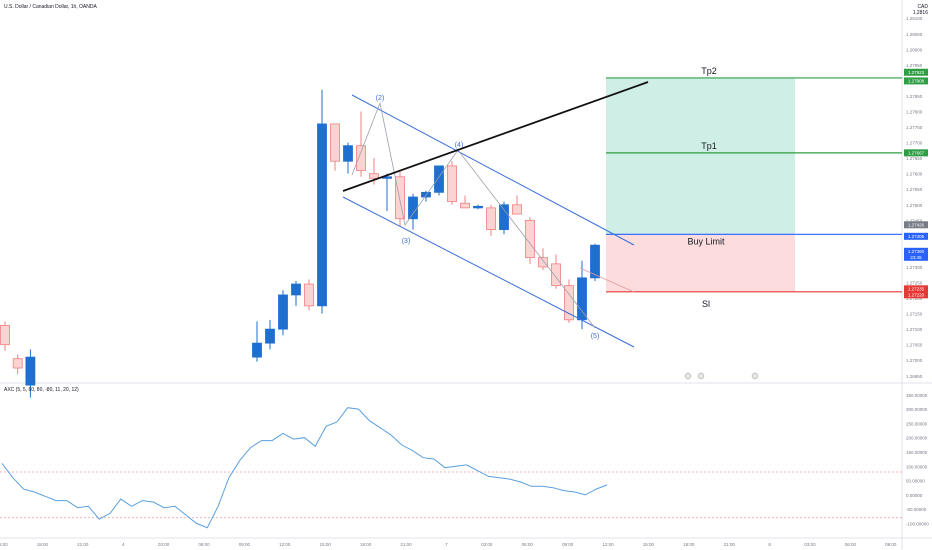 The width and height of the screenshot is (932, 550). Describe the element at coordinates (706, 241) in the screenshot. I see `buy-limit-label: Buy Limit` at that location.